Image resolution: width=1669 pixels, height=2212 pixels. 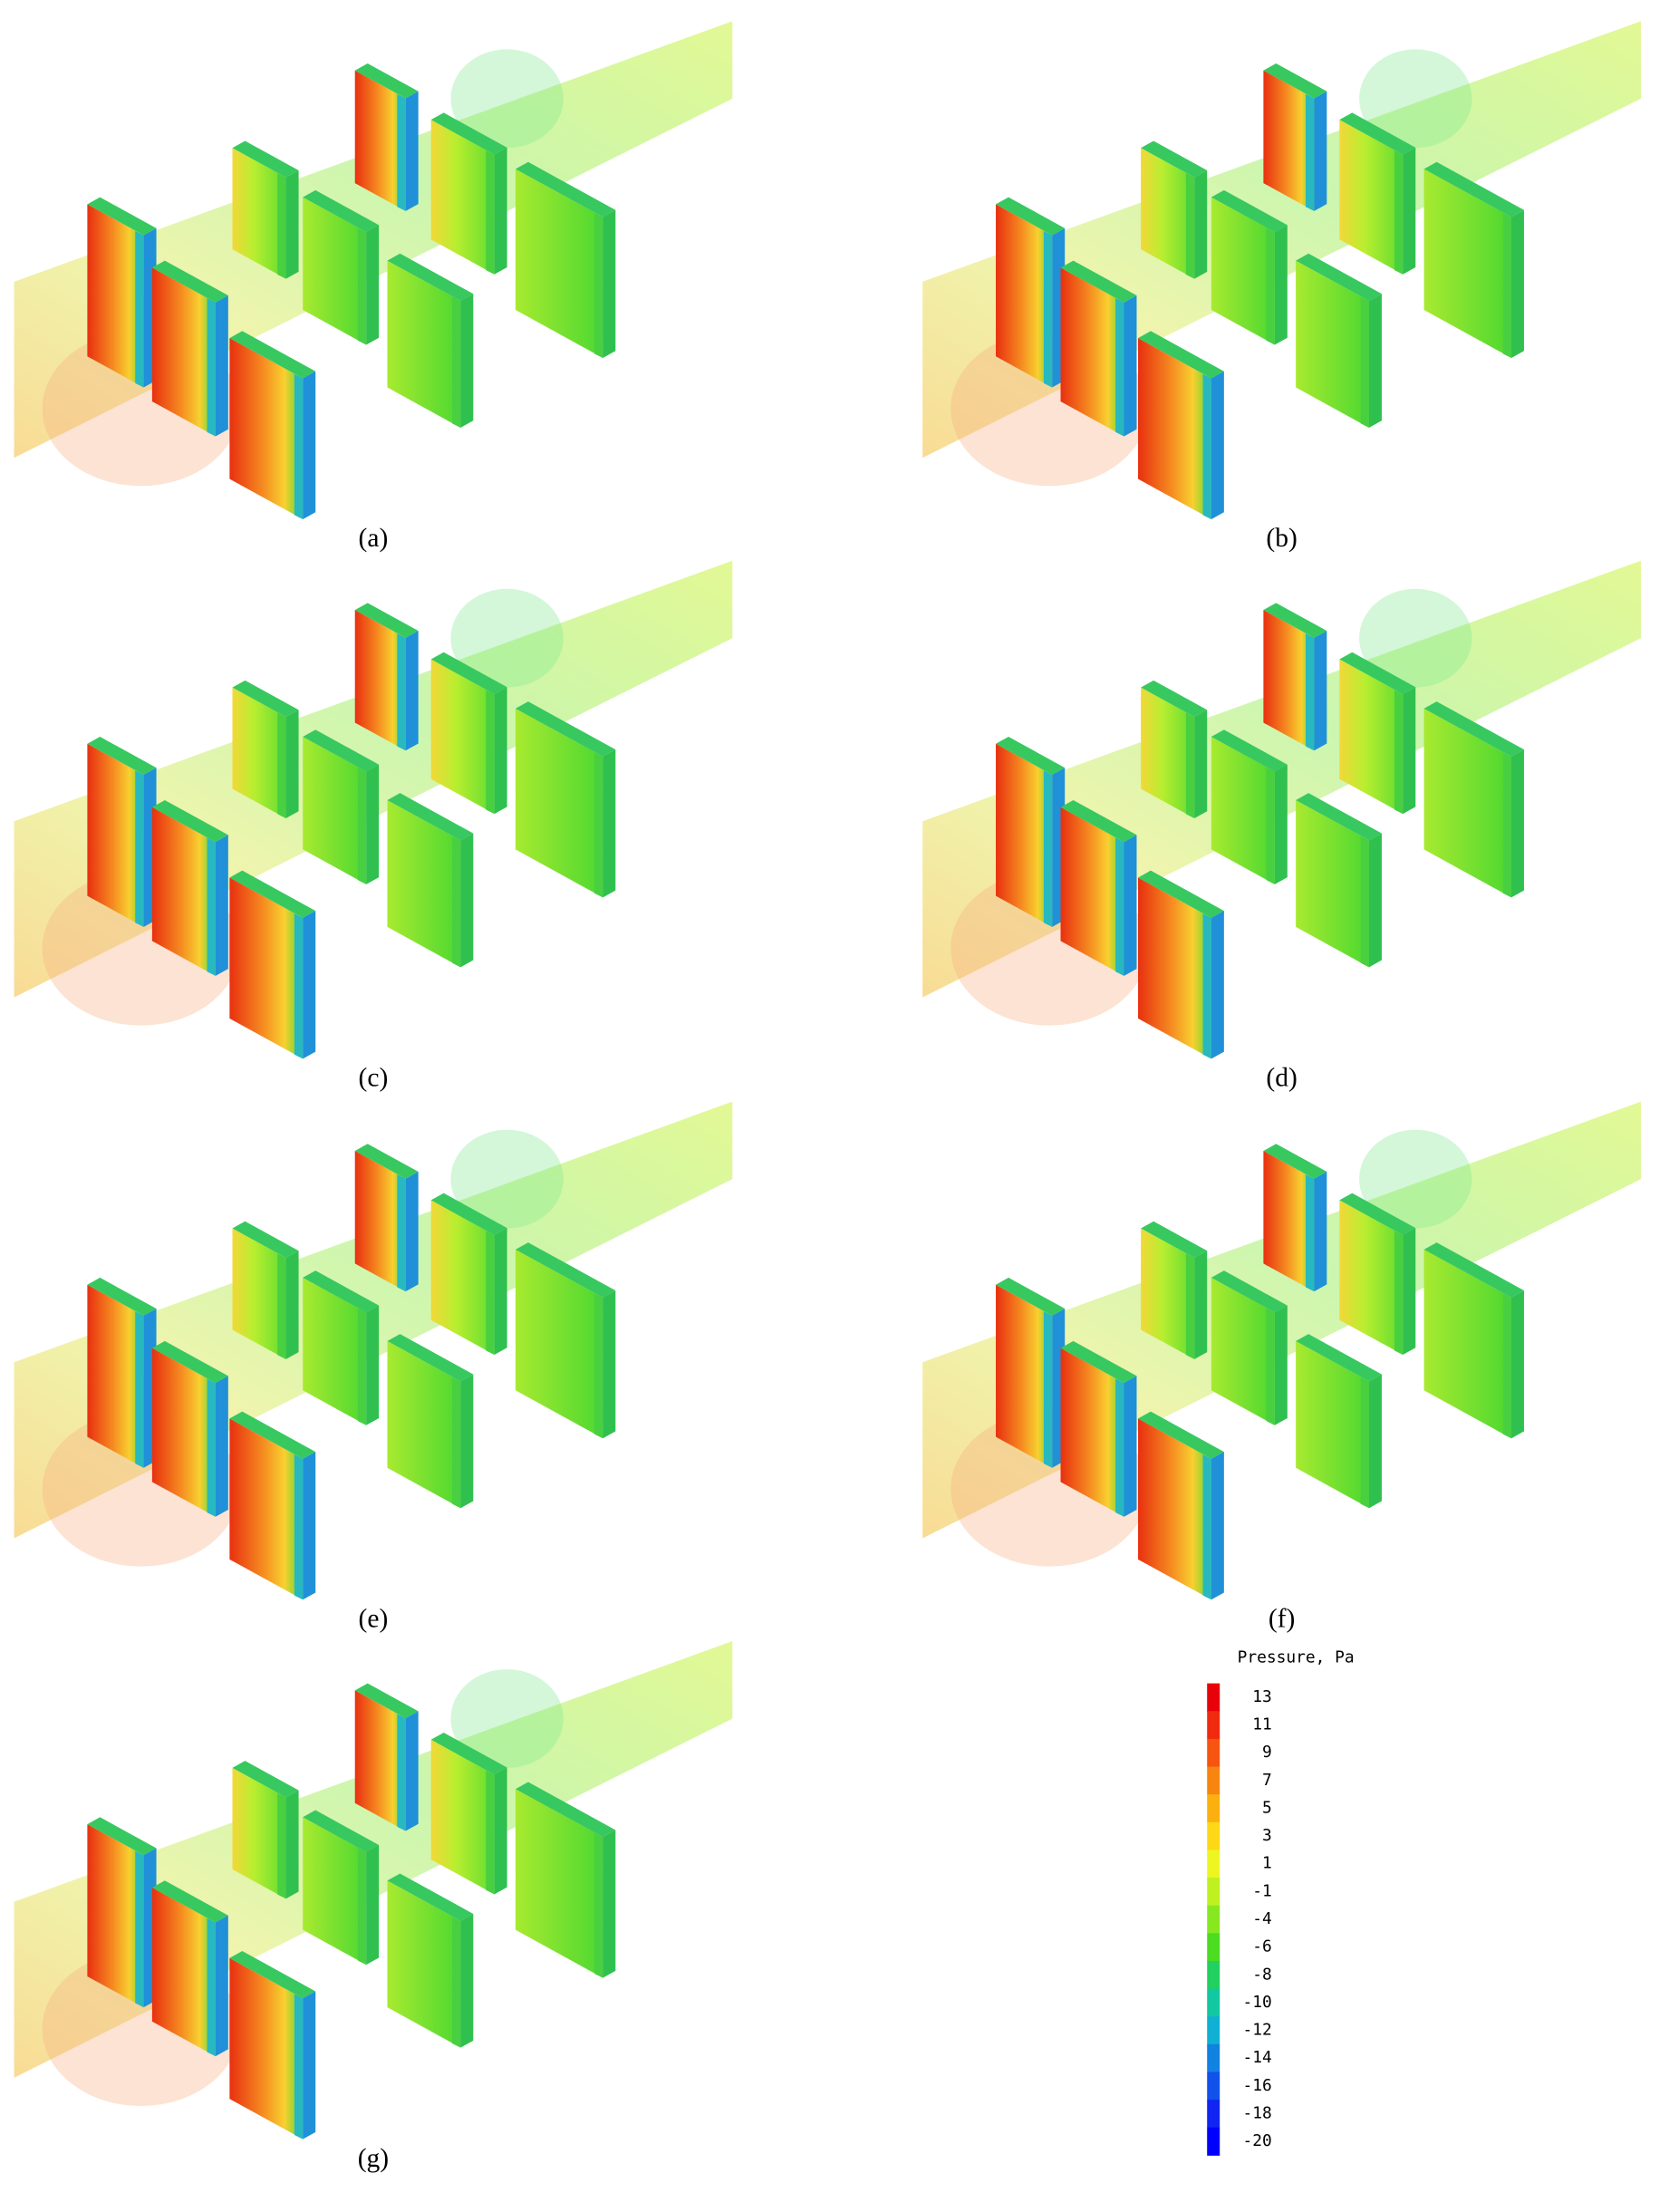 What do you see at coordinates (1296, 1657) in the screenshot?
I see `colorbar-title: Pressure, Pa` at bounding box center [1296, 1657].